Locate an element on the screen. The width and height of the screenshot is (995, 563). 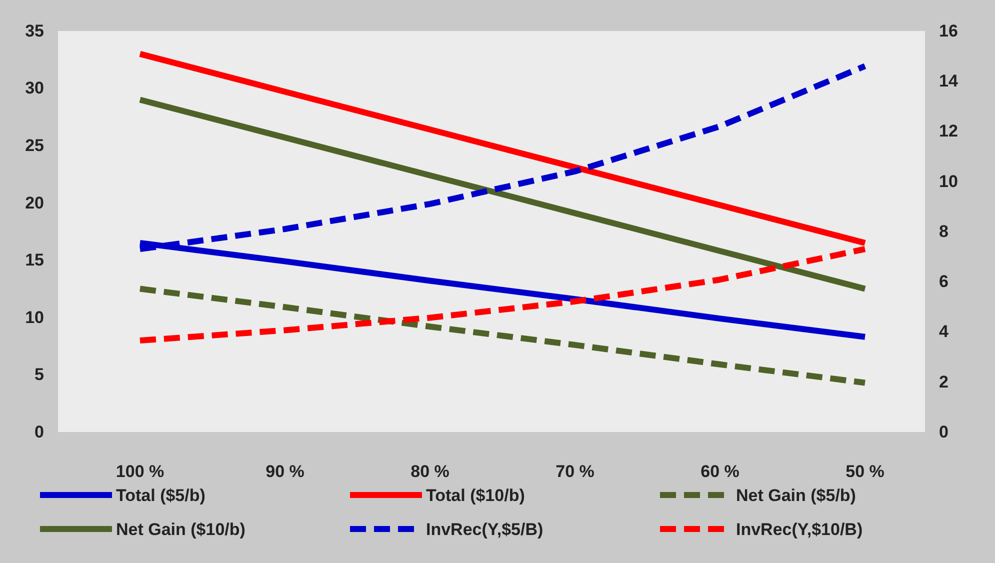
legend-label: Net Gain ($10/b) is located at coordinates (181, 529).